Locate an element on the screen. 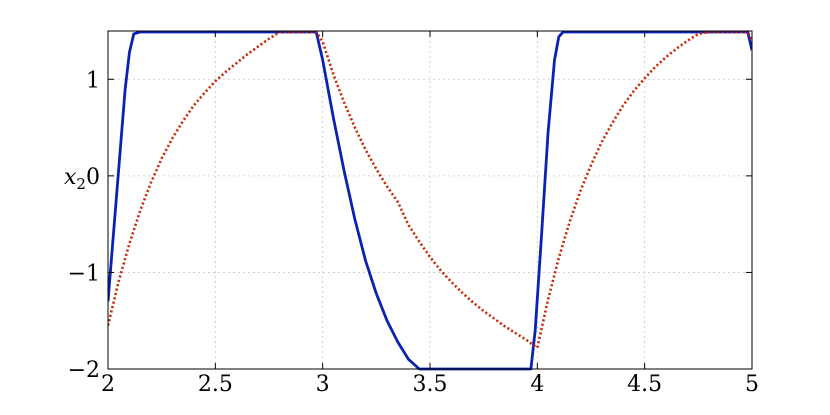 This screenshot has height=415, width=830. x-tick-label: 2 is located at coordinates (108, 384).